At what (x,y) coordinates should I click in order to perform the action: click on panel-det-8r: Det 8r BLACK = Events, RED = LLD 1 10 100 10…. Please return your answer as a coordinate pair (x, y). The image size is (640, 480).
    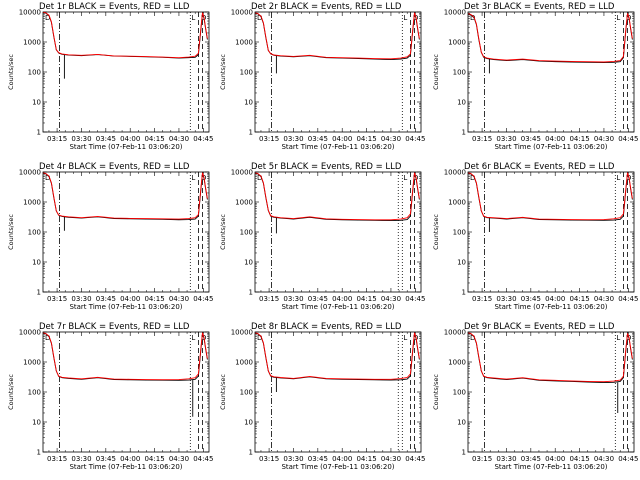
    Looking at the image, I should click on (322, 396).